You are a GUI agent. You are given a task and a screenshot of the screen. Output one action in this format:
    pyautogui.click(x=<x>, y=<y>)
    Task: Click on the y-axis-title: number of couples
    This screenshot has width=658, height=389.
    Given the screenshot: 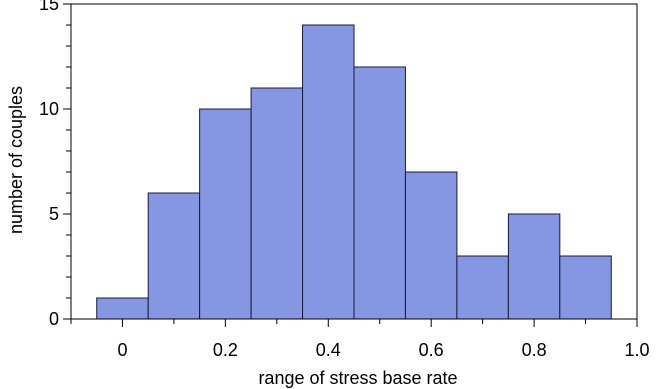 What is the action you would take?
    pyautogui.click(x=16, y=160)
    